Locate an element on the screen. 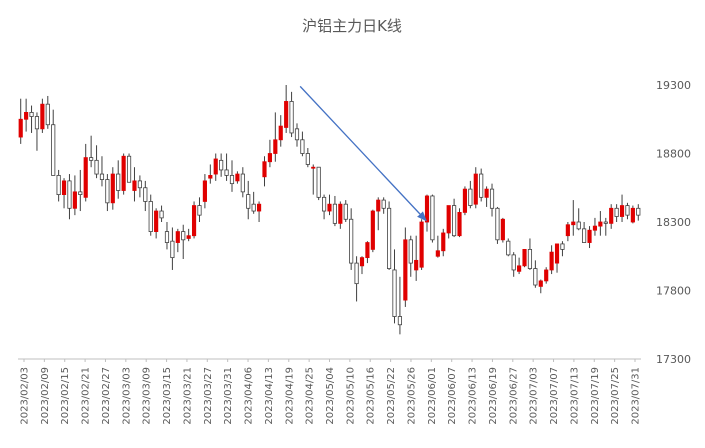 This screenshot has width=705, height=448. x-tick-label: 2023/03/15 is located at coordinates (167, 396).